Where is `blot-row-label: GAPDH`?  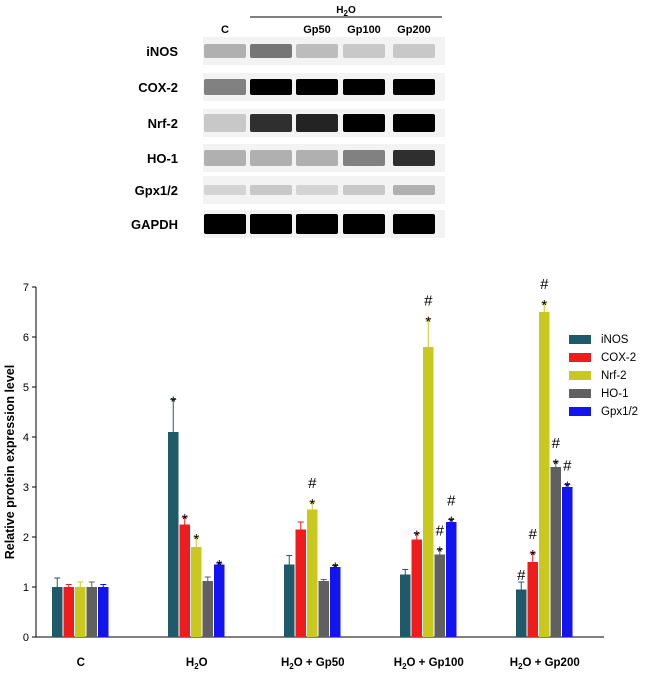
blot-row-label: GAPDH is located at coordinates (154, 224).